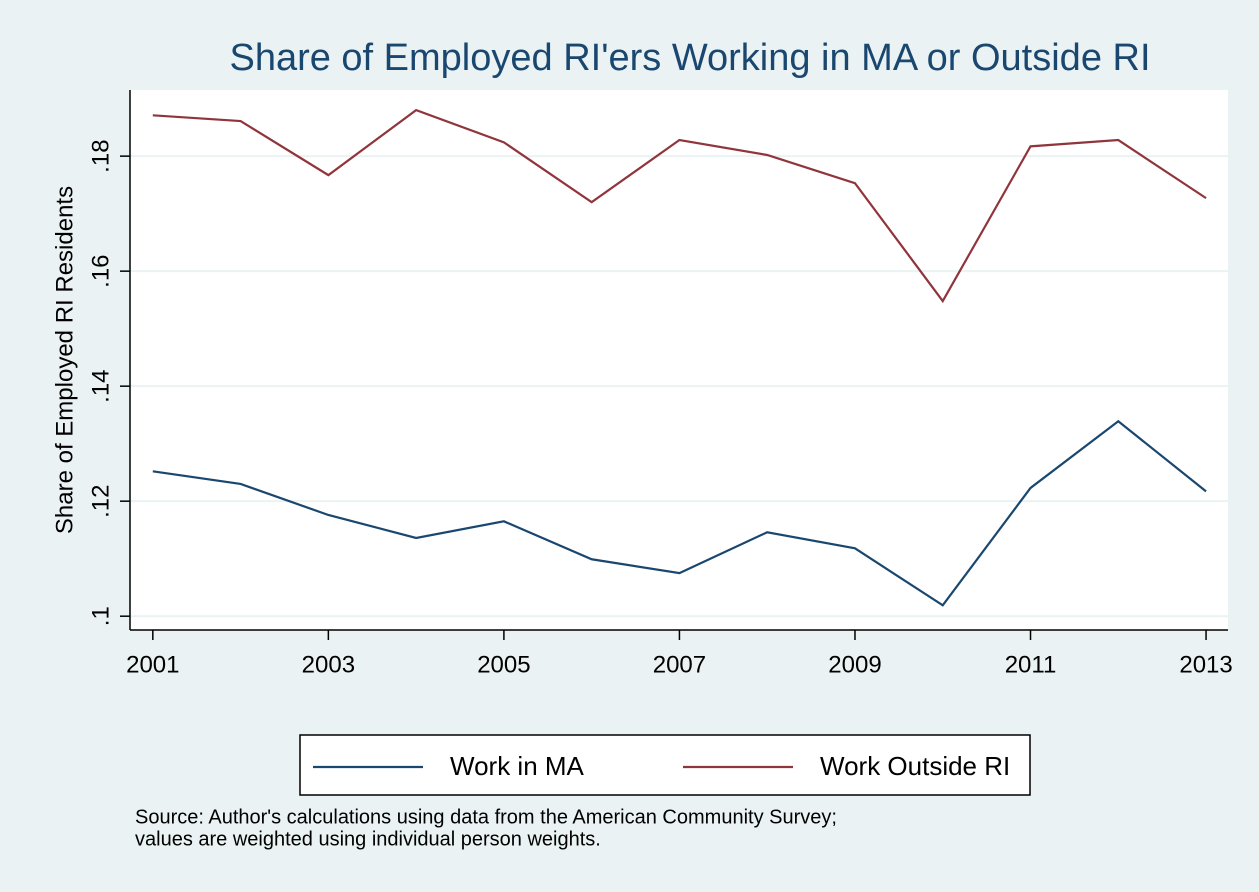 This screenshot has width=1259, height=892. Describe the element at coordinates (64, 360) in the screenshot. I see `y-axis-title: Share of Employed RI Residents` at that location.